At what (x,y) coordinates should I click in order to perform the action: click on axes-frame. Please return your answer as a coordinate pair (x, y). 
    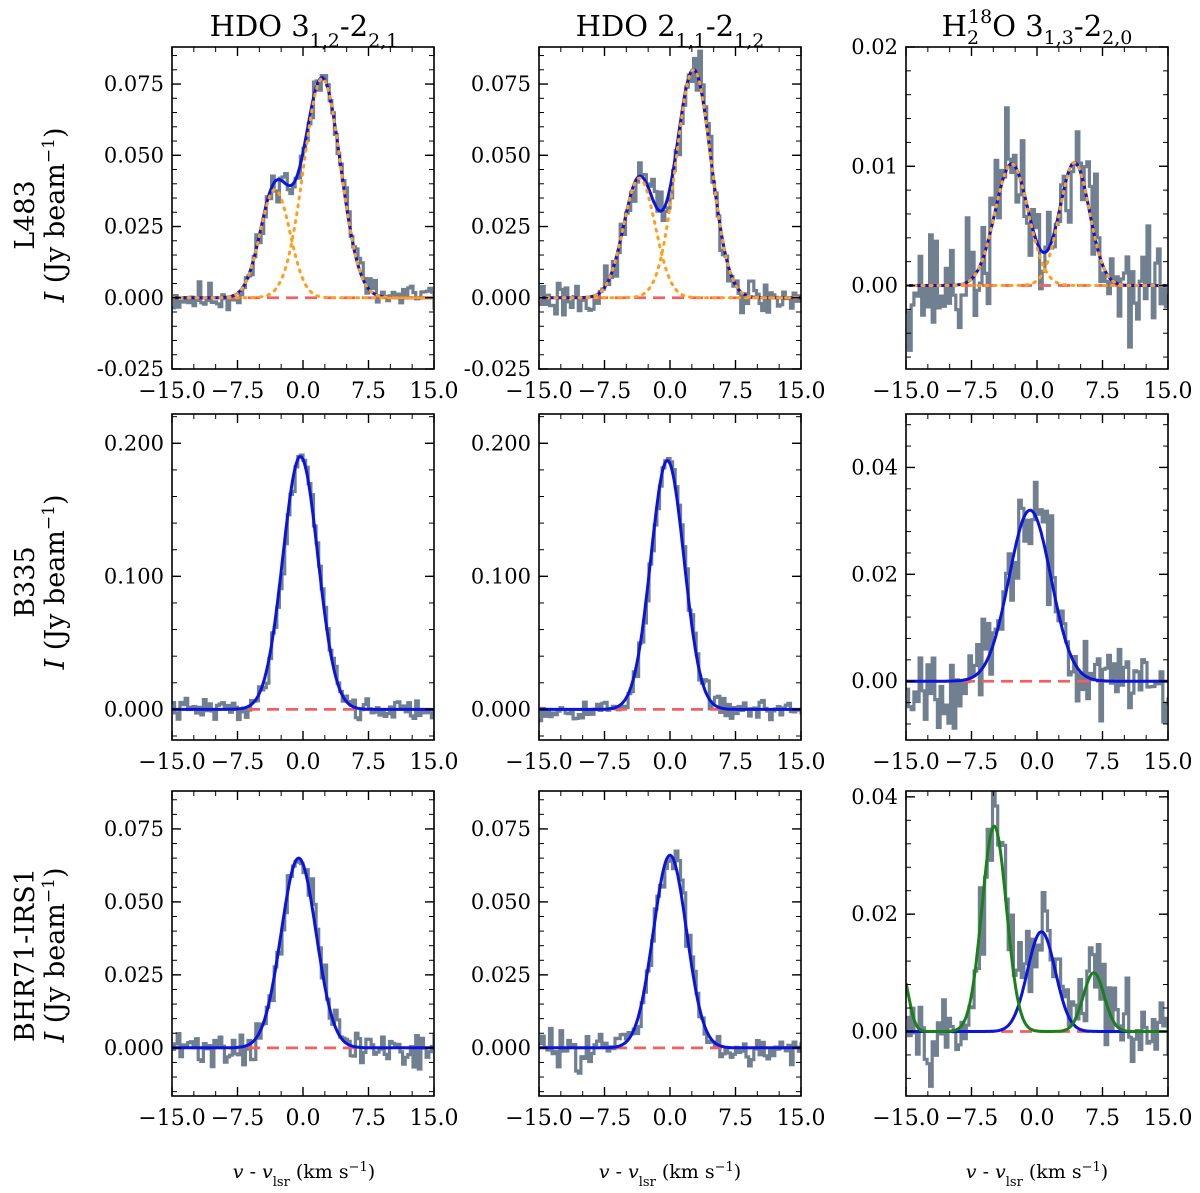
    Looking at the image, I should click on (303, 208).